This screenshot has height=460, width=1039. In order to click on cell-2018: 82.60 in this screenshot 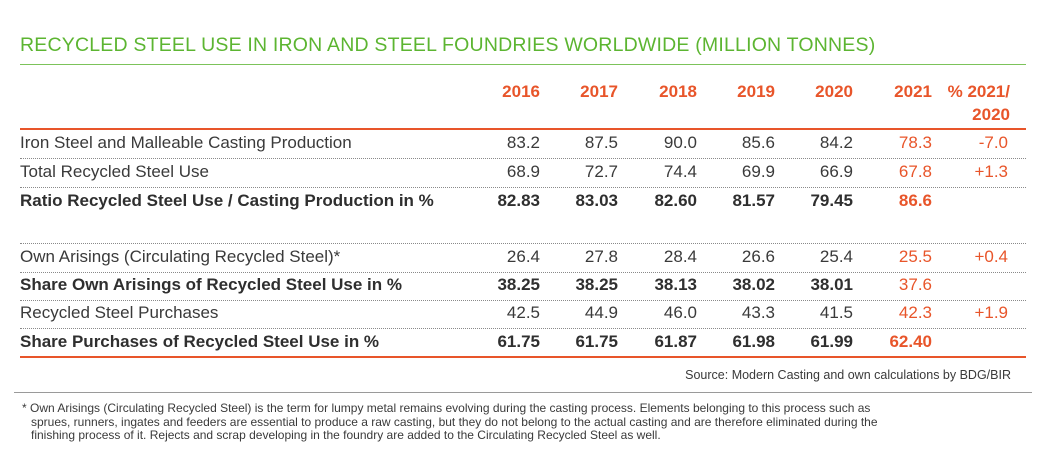, I will do `click(675, 200)`.